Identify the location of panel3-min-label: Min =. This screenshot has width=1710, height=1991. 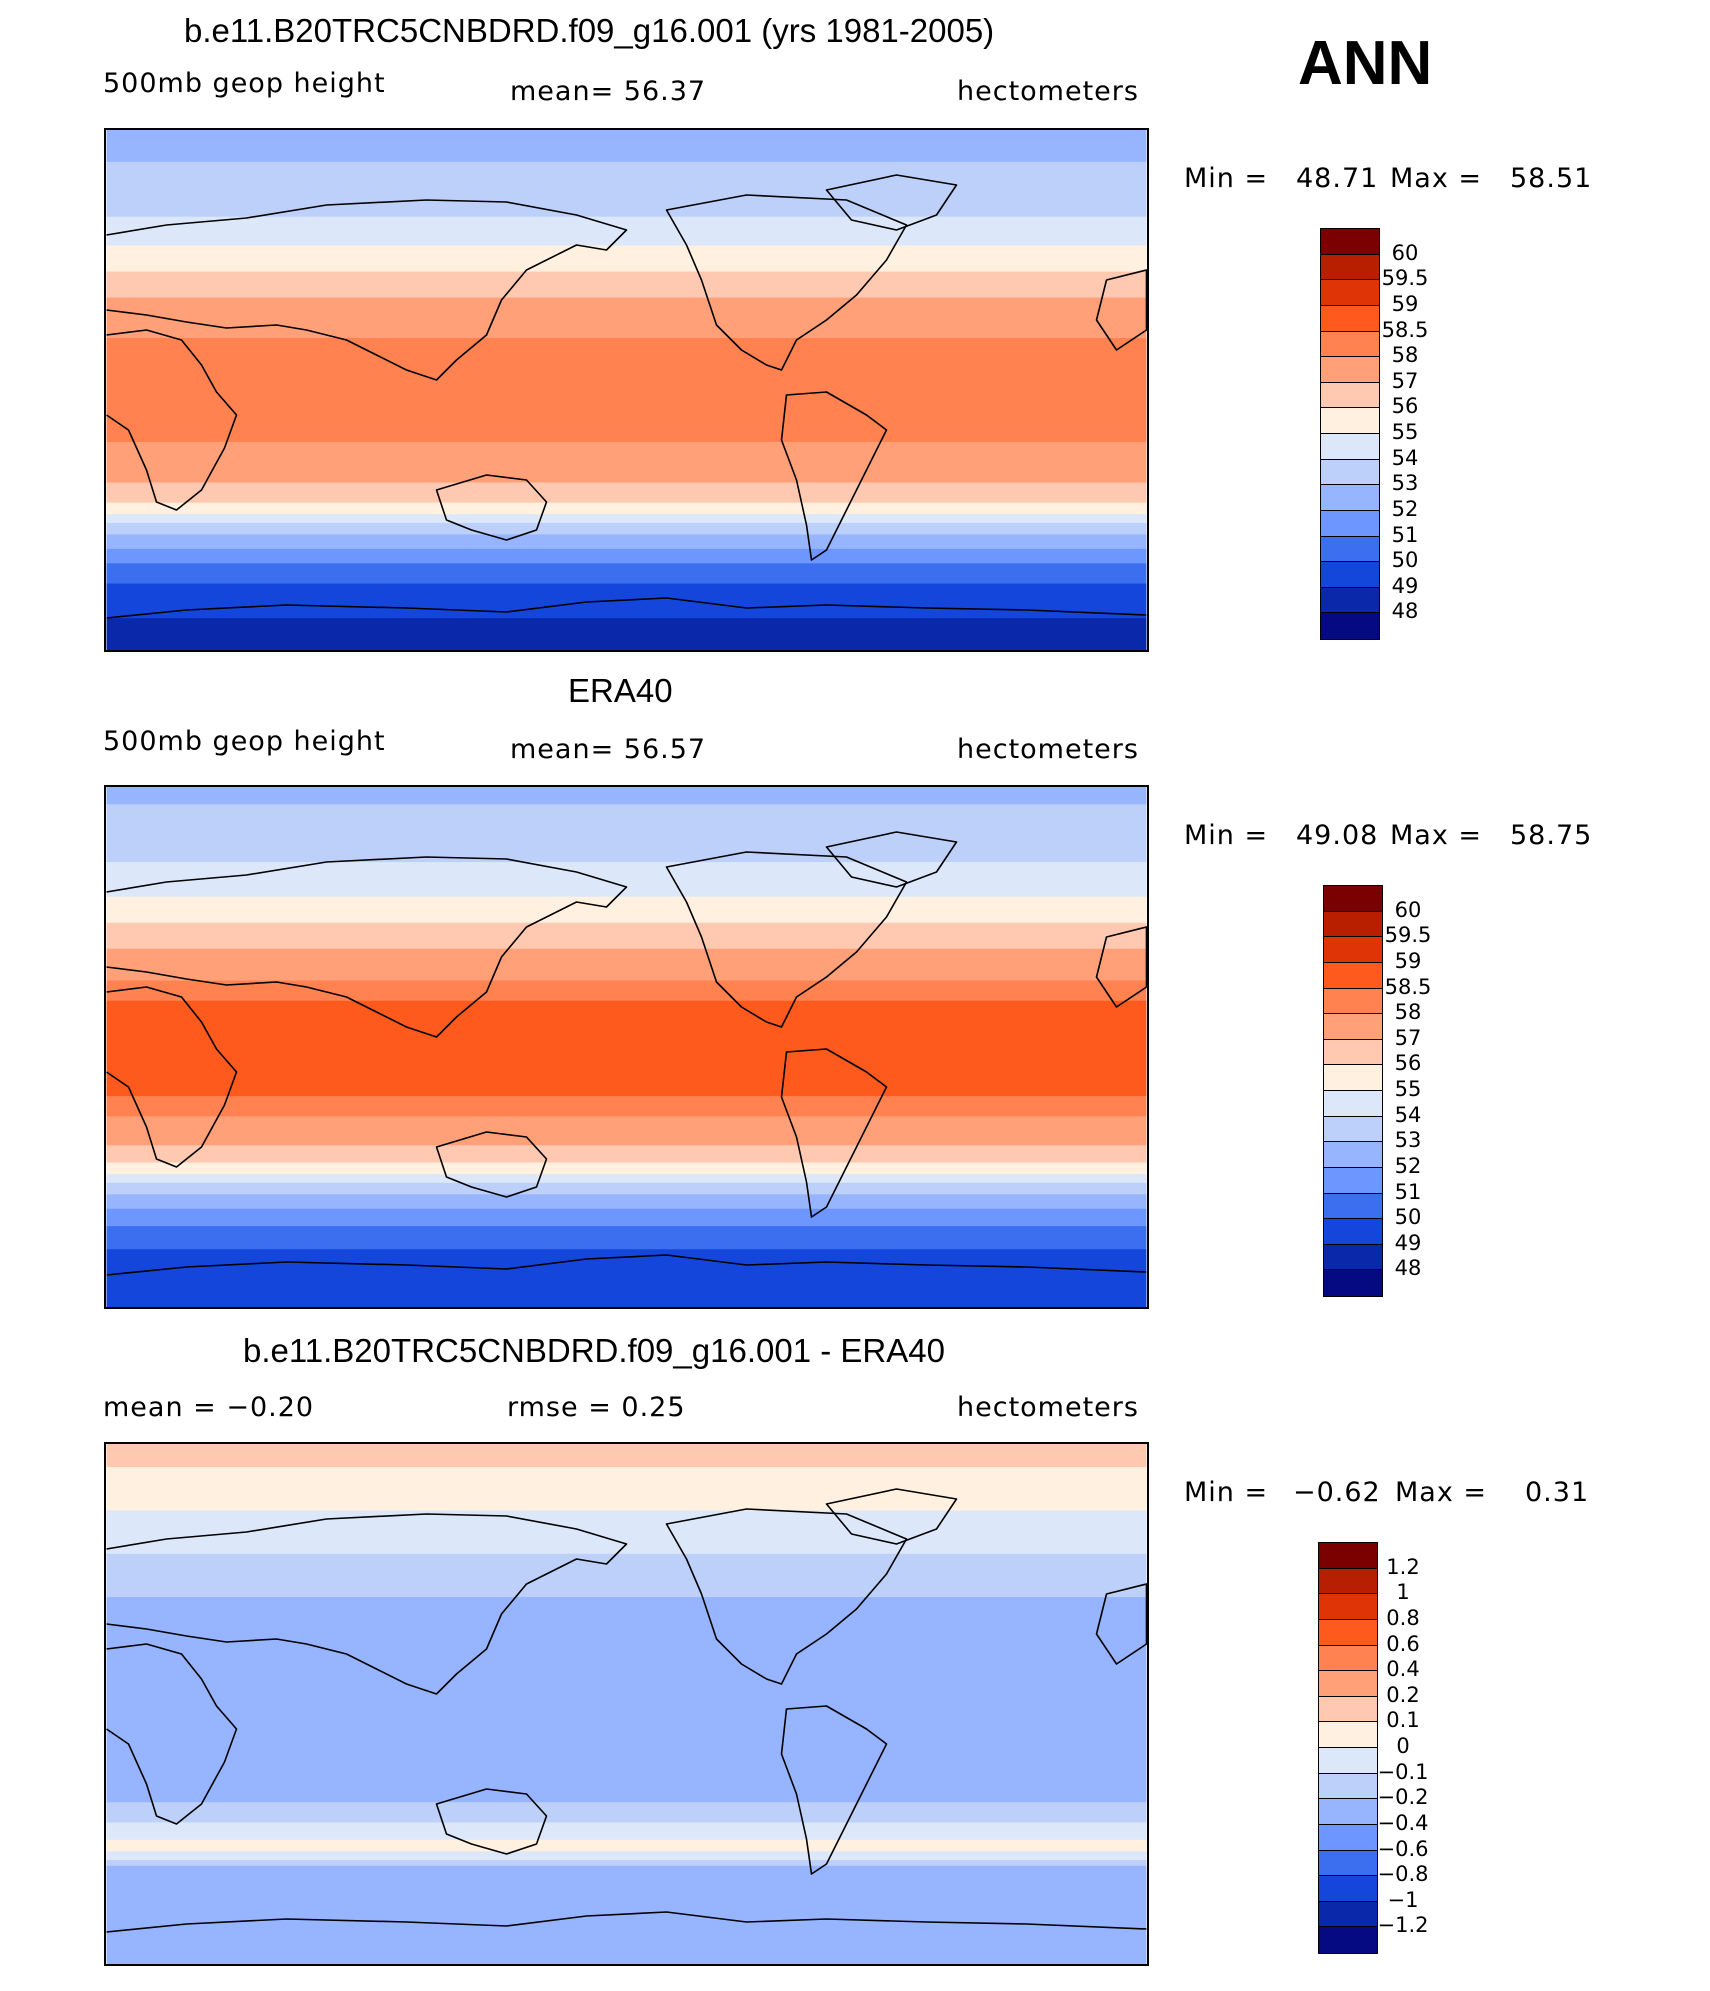
(1226, 1492).